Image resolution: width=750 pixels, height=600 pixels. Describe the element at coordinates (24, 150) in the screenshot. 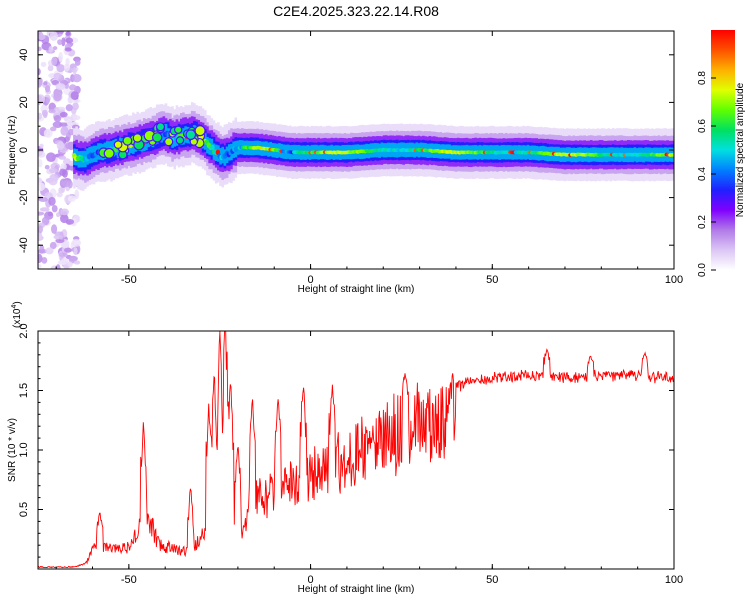

I see `y-tick-label: 0` at that location.